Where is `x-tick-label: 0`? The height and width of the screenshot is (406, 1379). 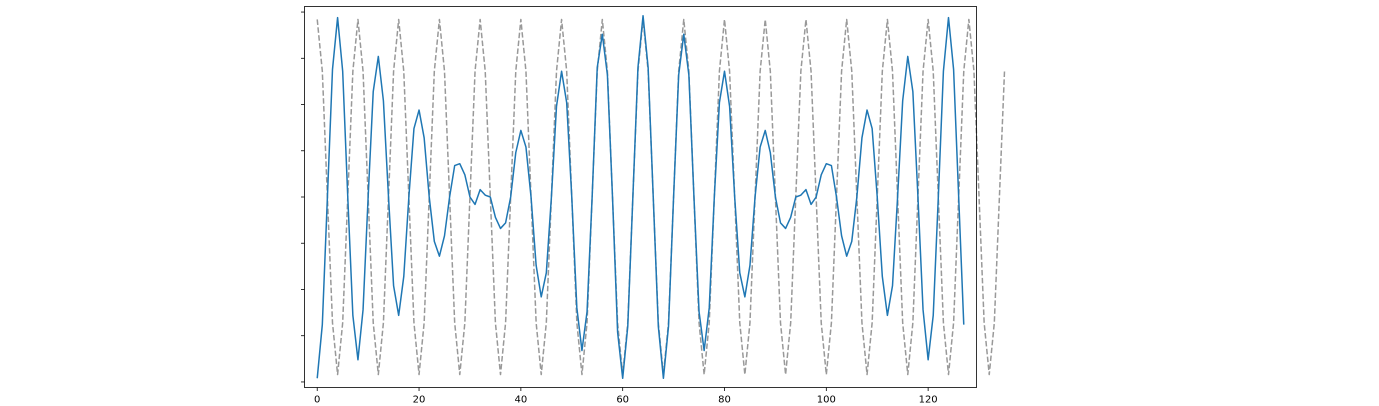 x-tick-label: 0 is located at coordinates (317, 400).